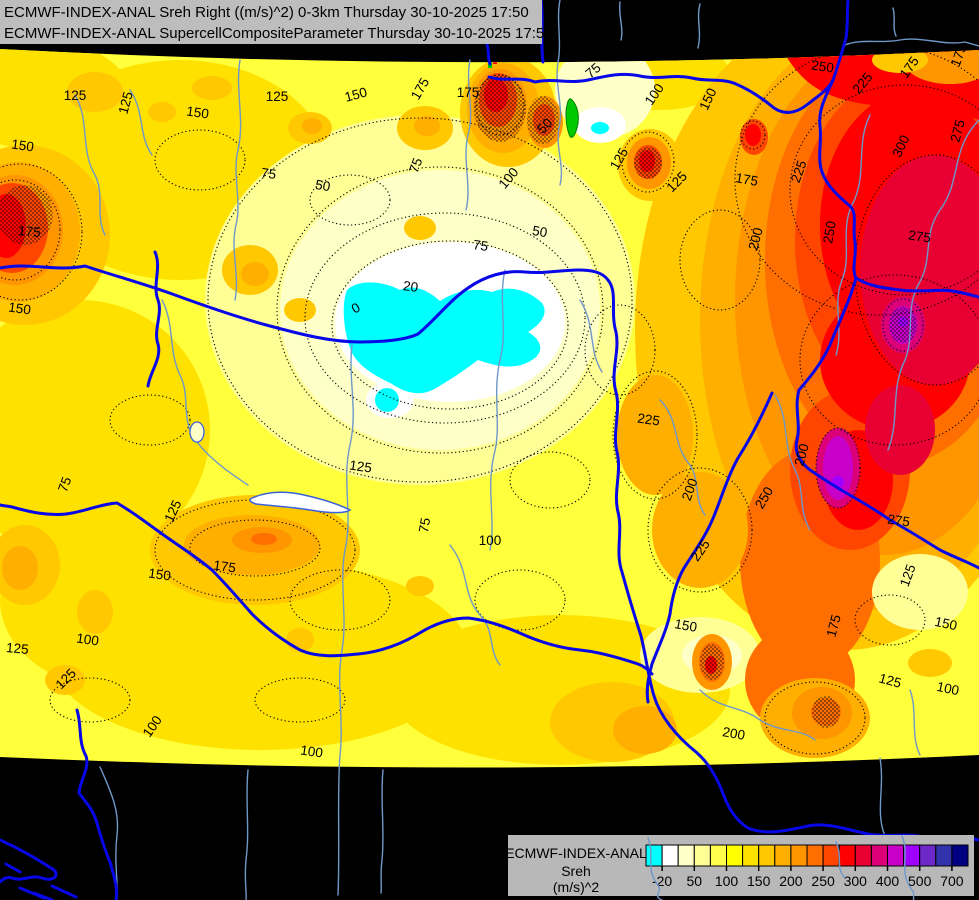 This screenshot has width=979, height=900. I want to click on legend-title: ECMWF-INDEX-ANAL, so click(576, 853).